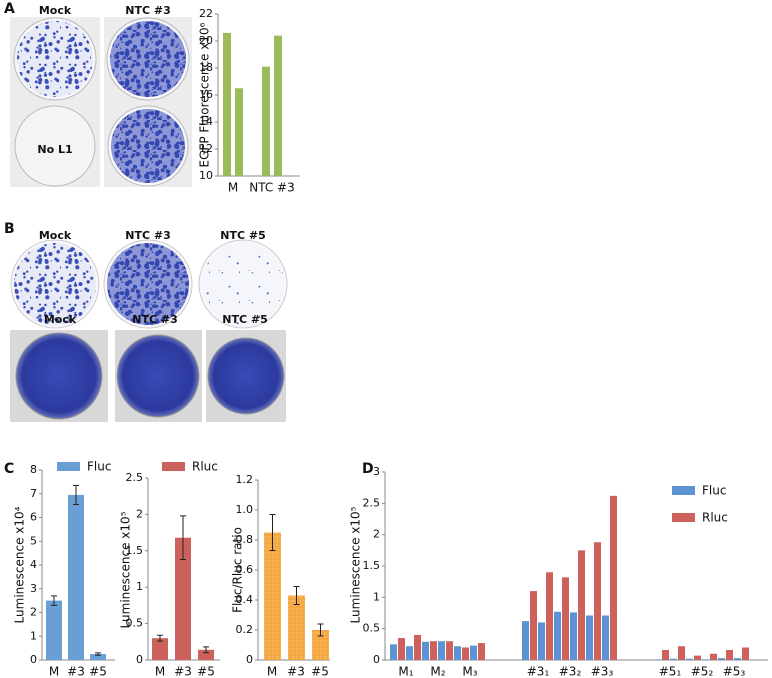  What do you see at coordinates (60, 319) in the screenshot?
I see `photo-label: Mock` at bounding box center [60, 319].